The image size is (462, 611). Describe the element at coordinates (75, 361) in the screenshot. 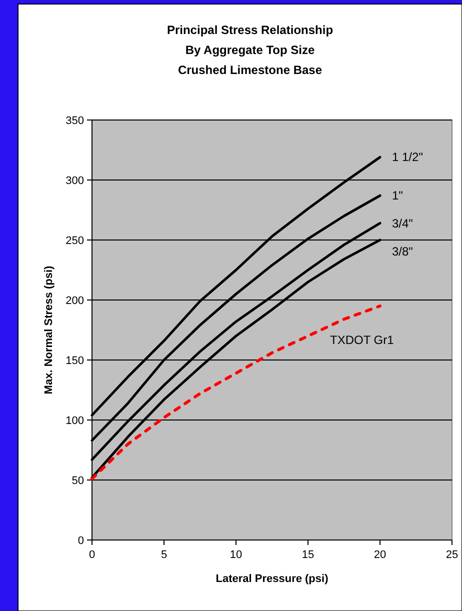

I see `y-tick-label: 150` at that location.